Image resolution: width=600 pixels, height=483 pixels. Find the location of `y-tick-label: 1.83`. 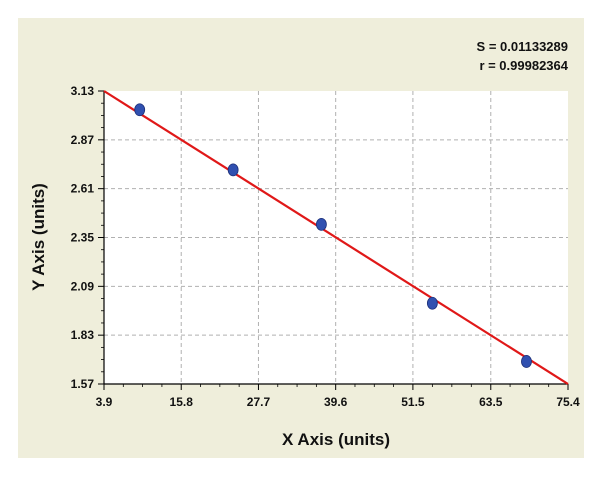

y-tick-label: 1.83 is located at coordinates (83, 335).